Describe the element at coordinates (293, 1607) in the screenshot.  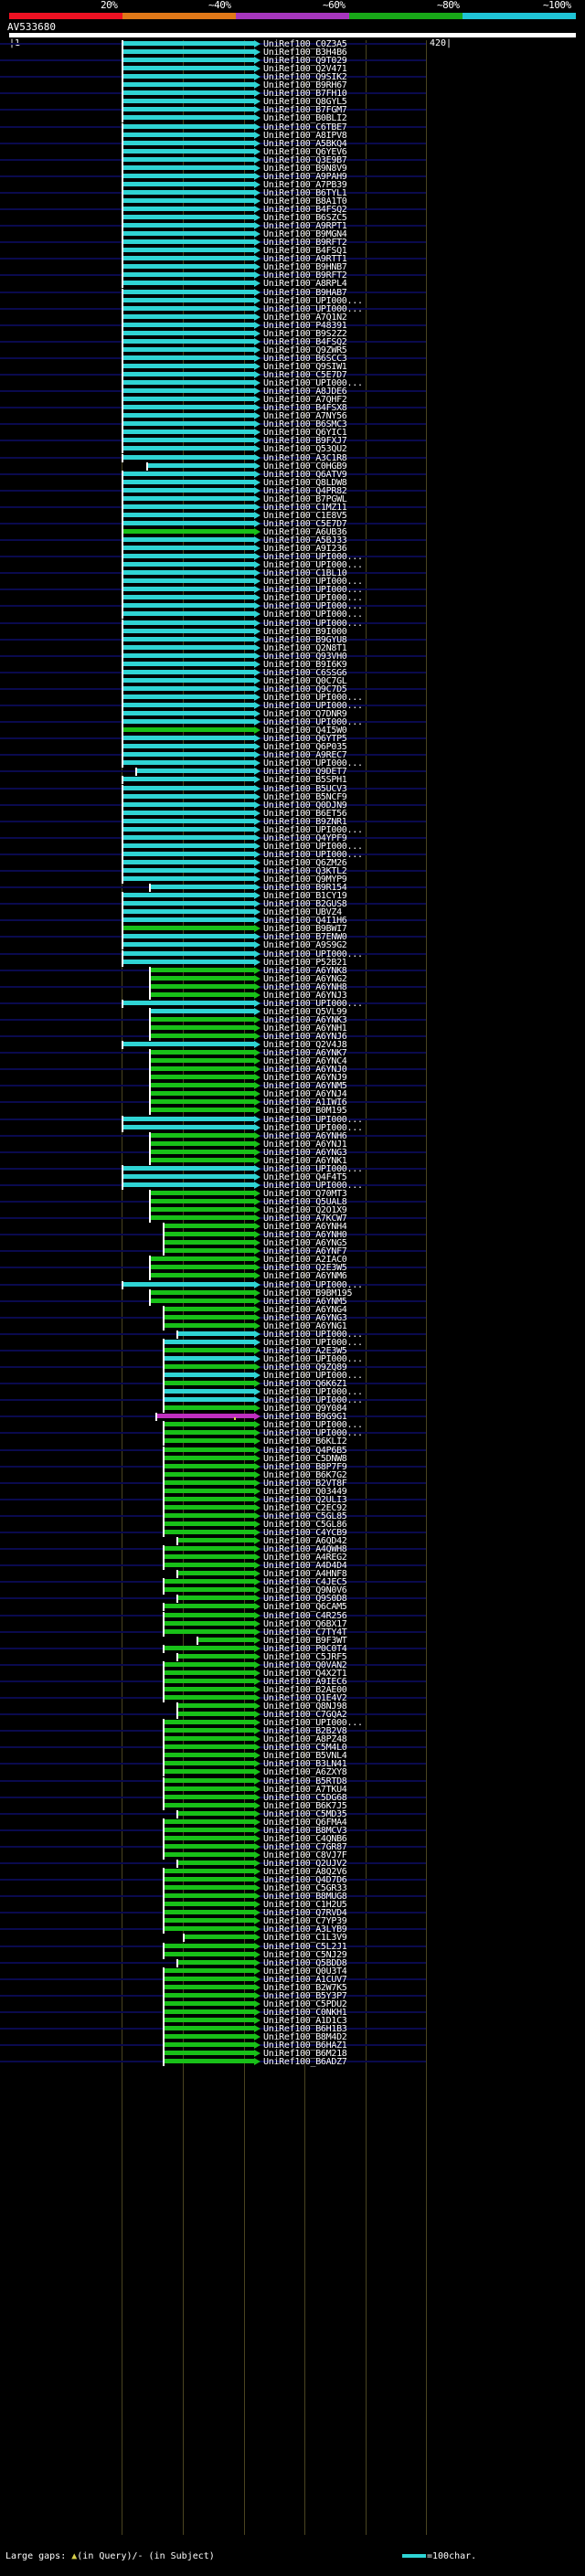
I see `hit-row: UniRef100_Q6CAM5` at that location.